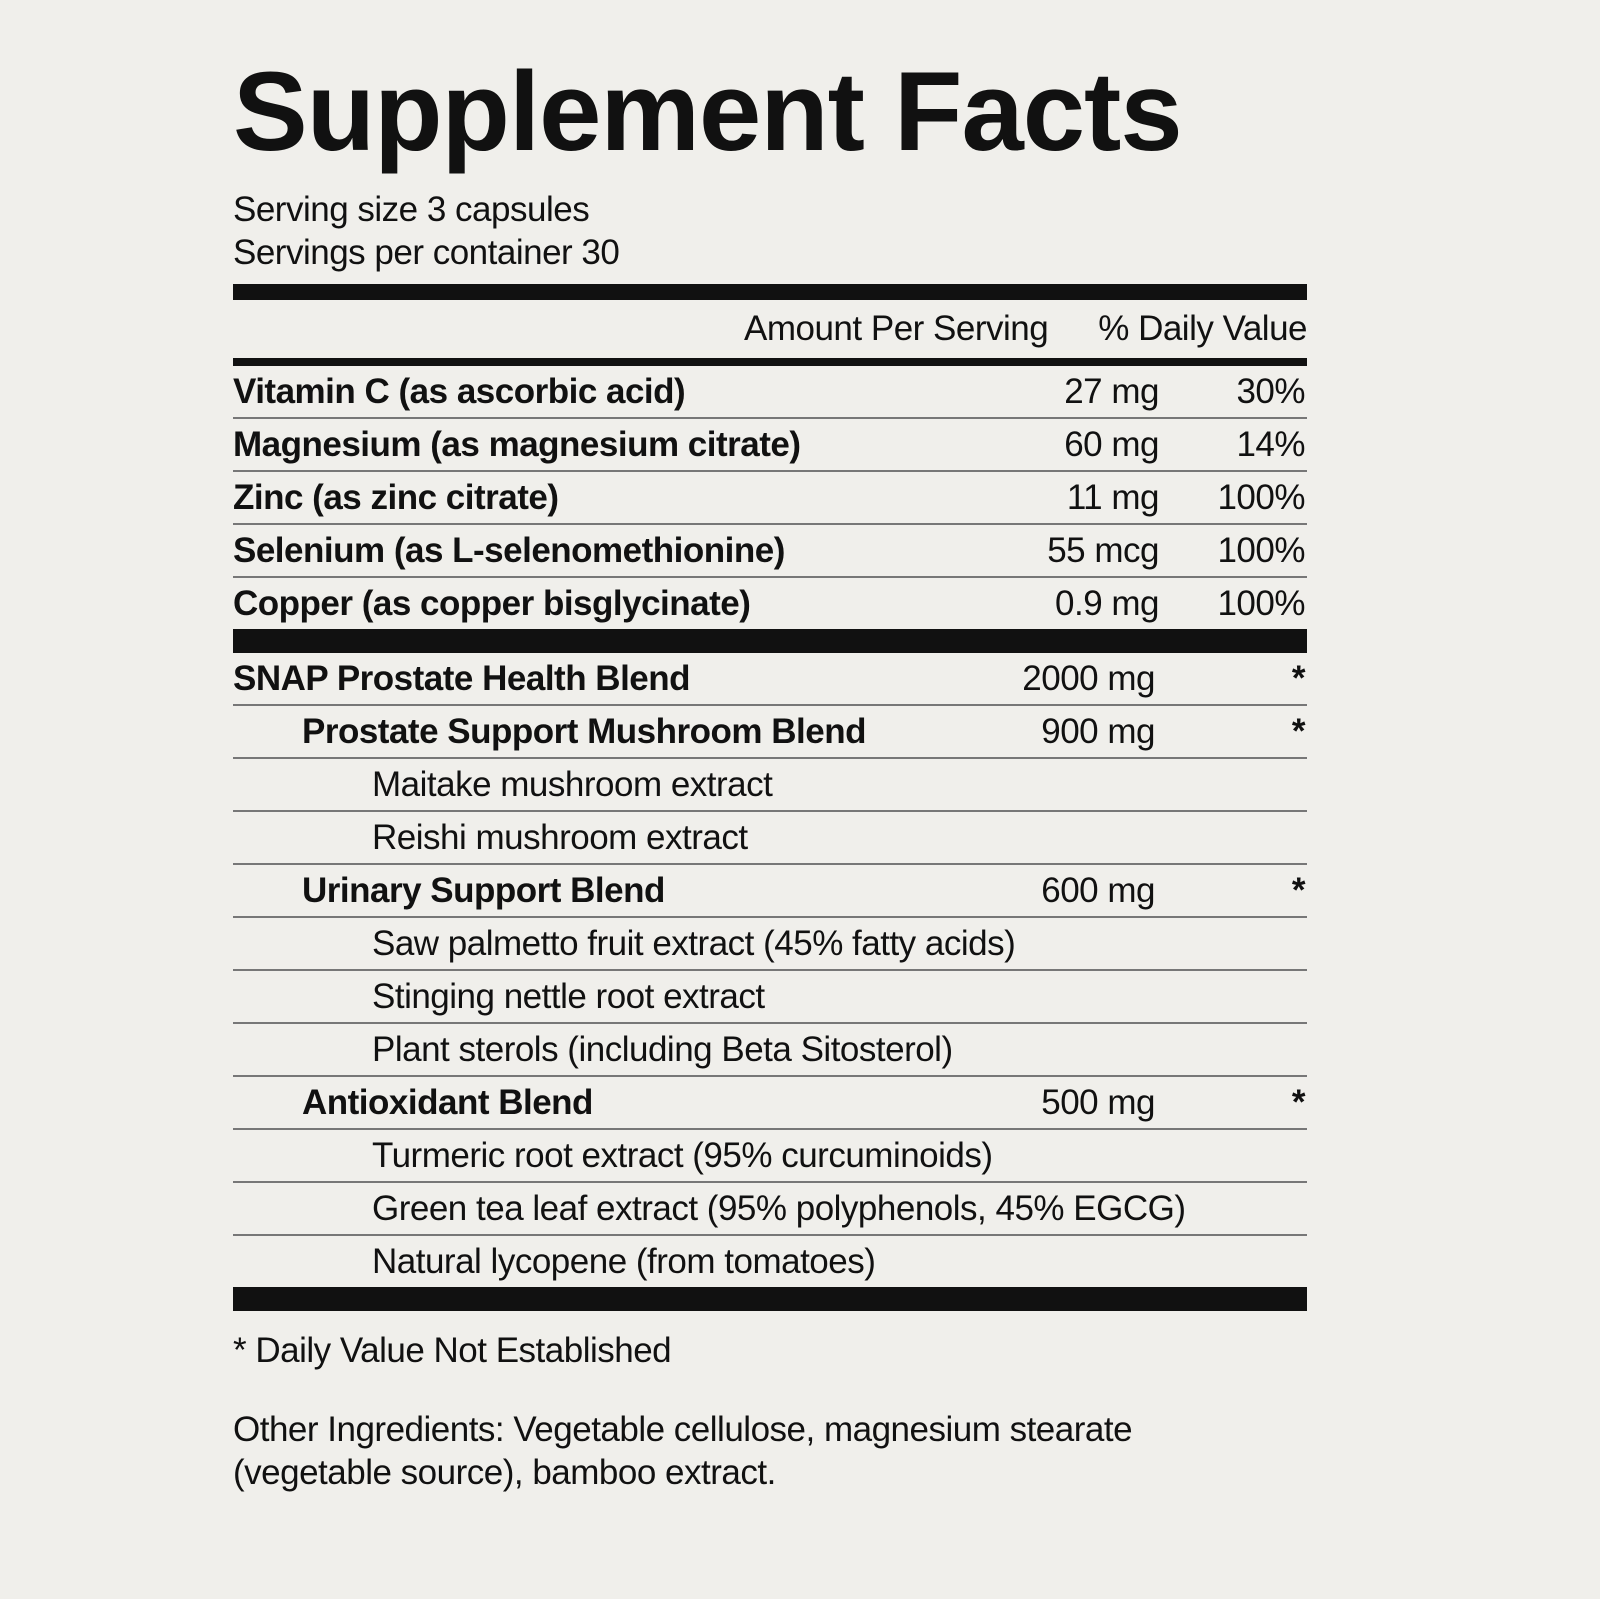  Describe the element at coordinates (568, 996) in the screenshot. I see `ingredient-name: Stinging nettle root extract` at that location.